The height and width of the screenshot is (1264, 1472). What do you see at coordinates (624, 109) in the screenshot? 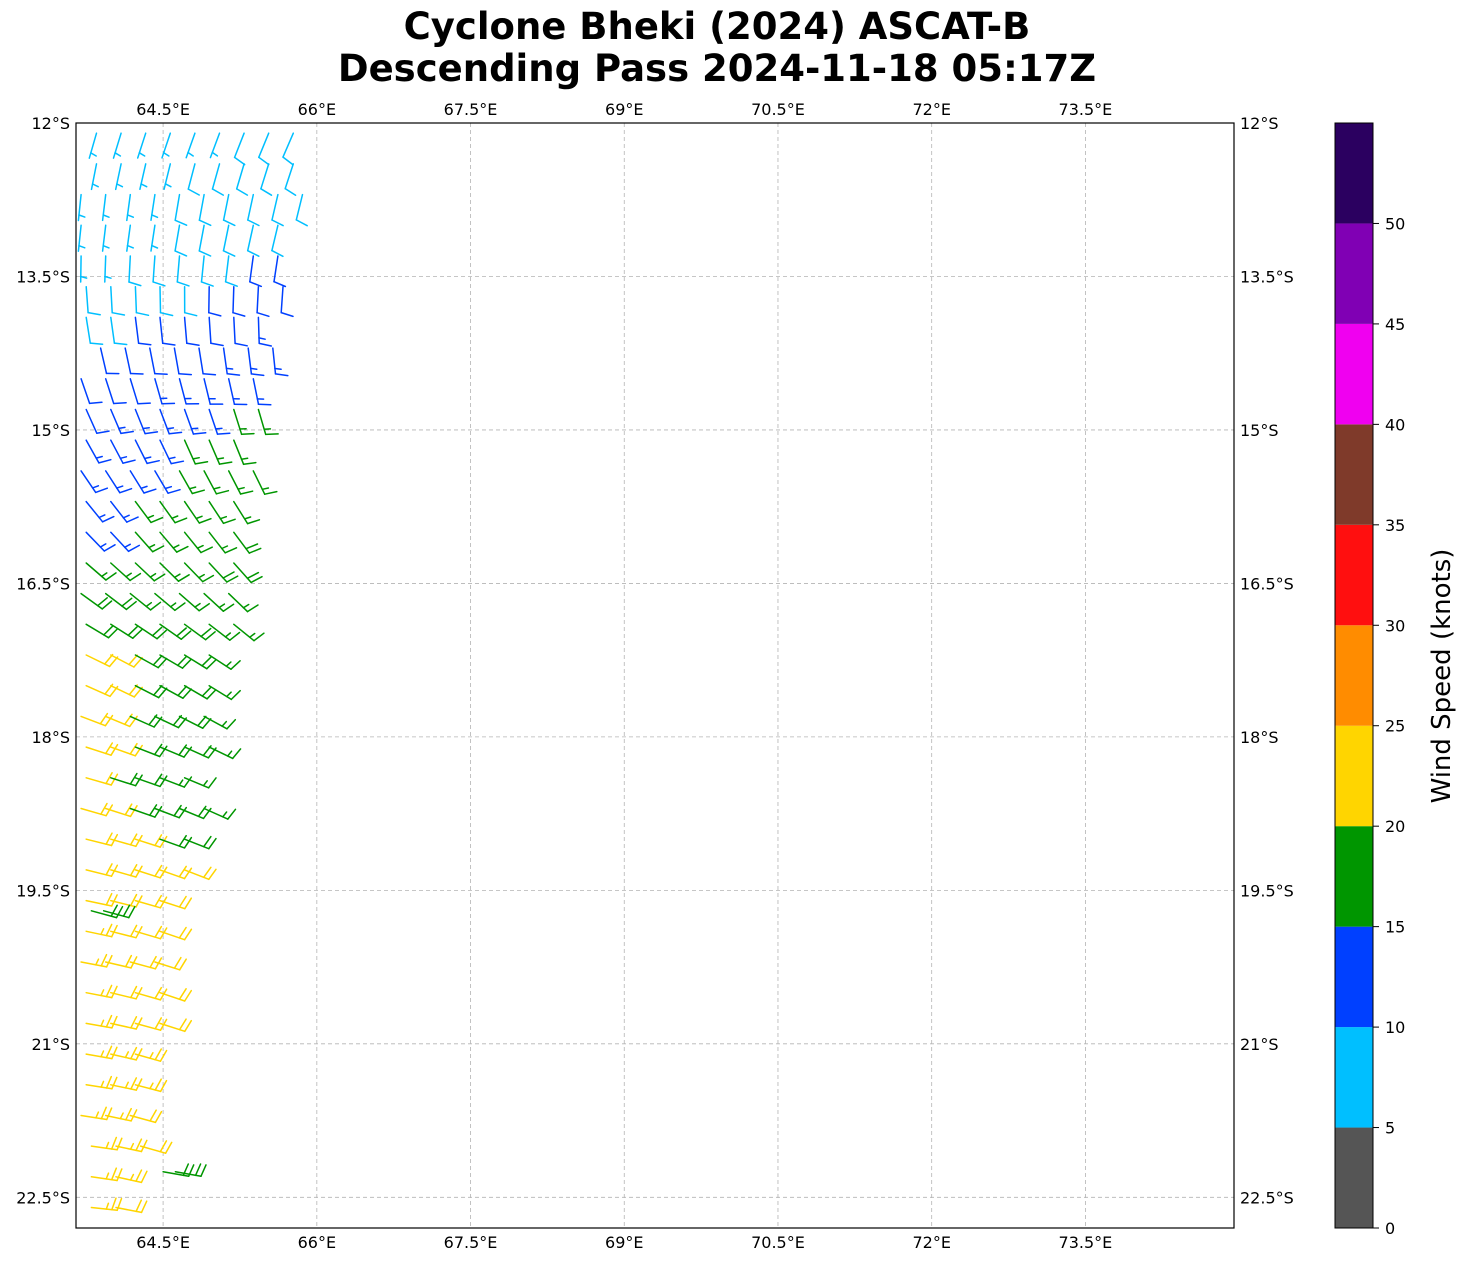
I see `lon-tick-label-top: 69°E` at bounding box center [624, 109].